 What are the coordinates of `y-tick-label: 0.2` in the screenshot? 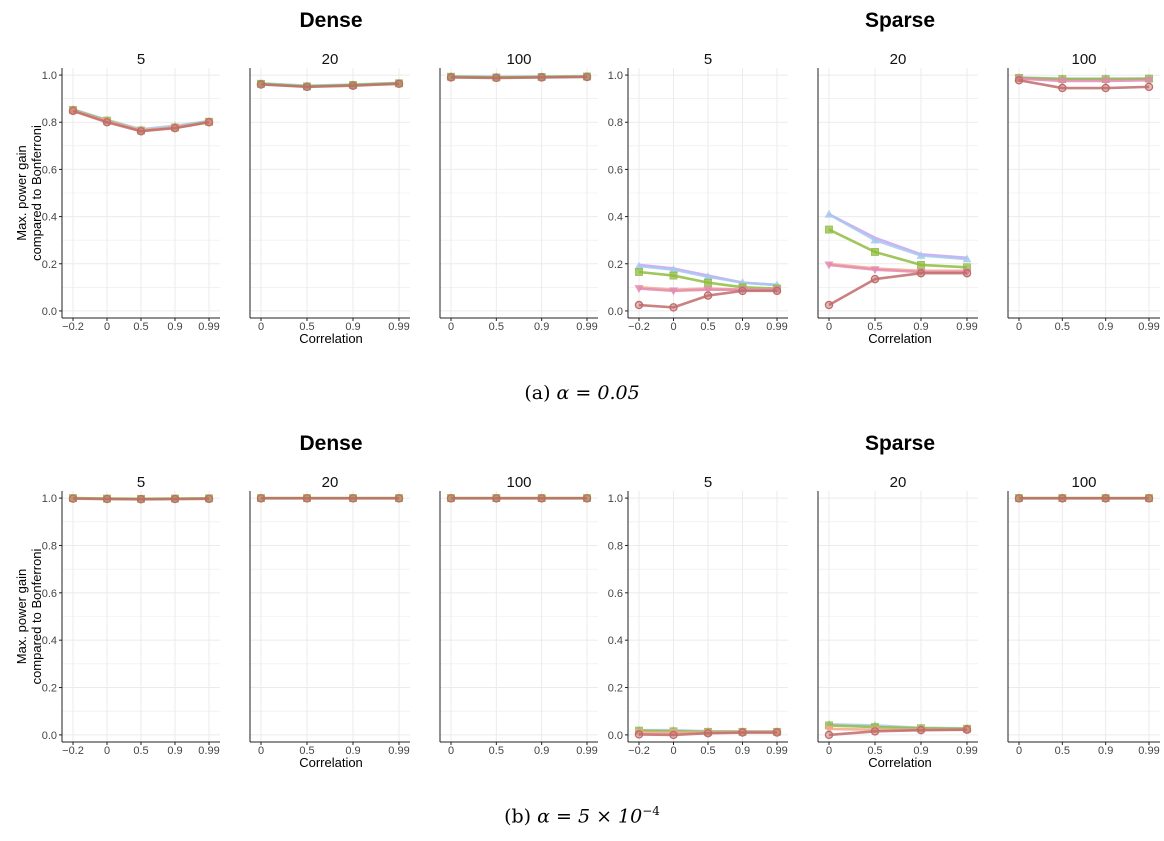 It's located at (615, 689).